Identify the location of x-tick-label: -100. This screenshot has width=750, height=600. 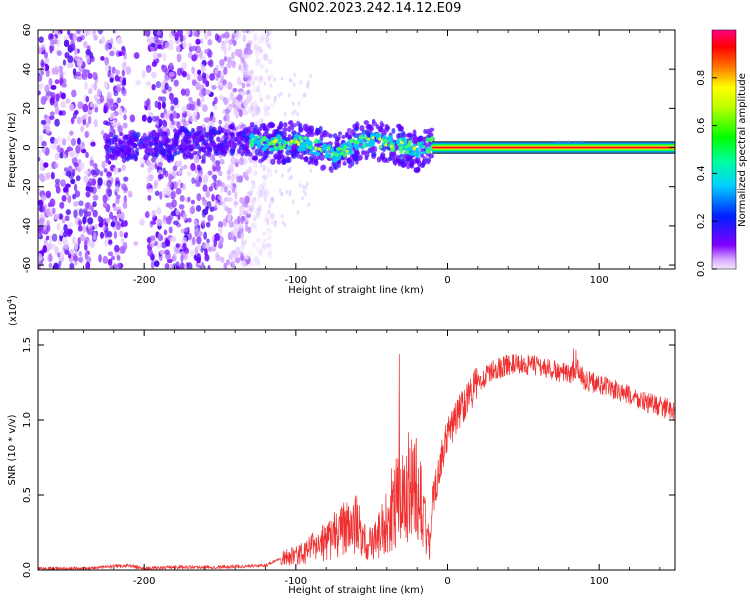
(295, 280).